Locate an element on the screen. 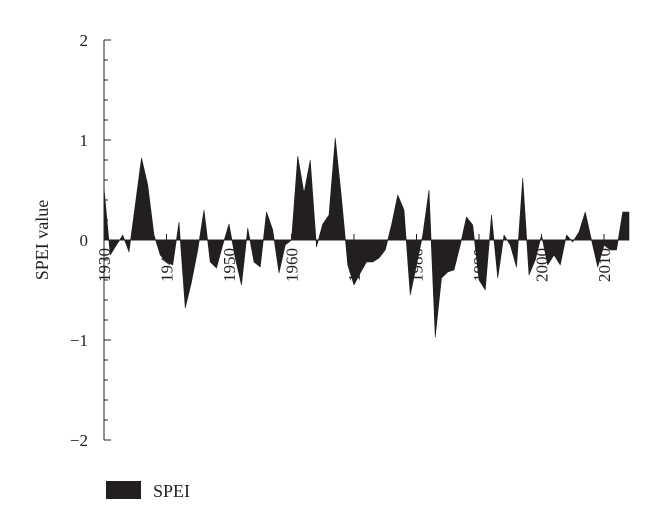  x-tick-label: 1980 is located at coordinates (417, 265).